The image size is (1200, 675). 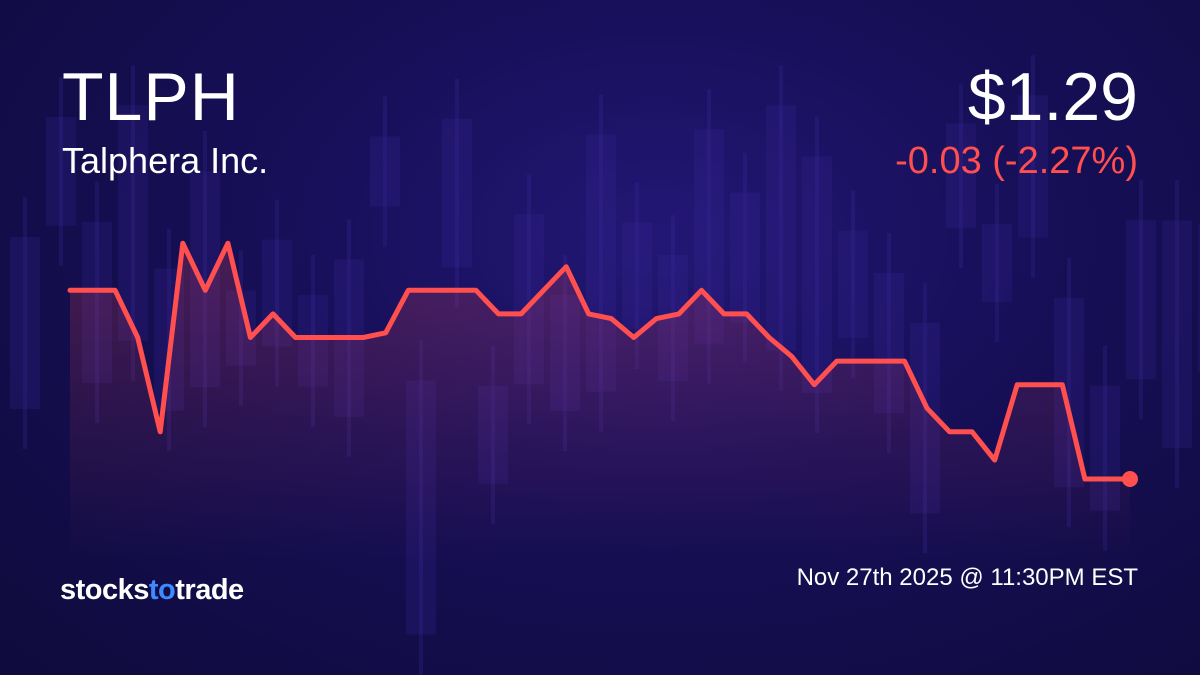 What do you see at coordinates (209, 590) in the screenshot?
I see `logo-part: trade` at bounding box center [209, 590].